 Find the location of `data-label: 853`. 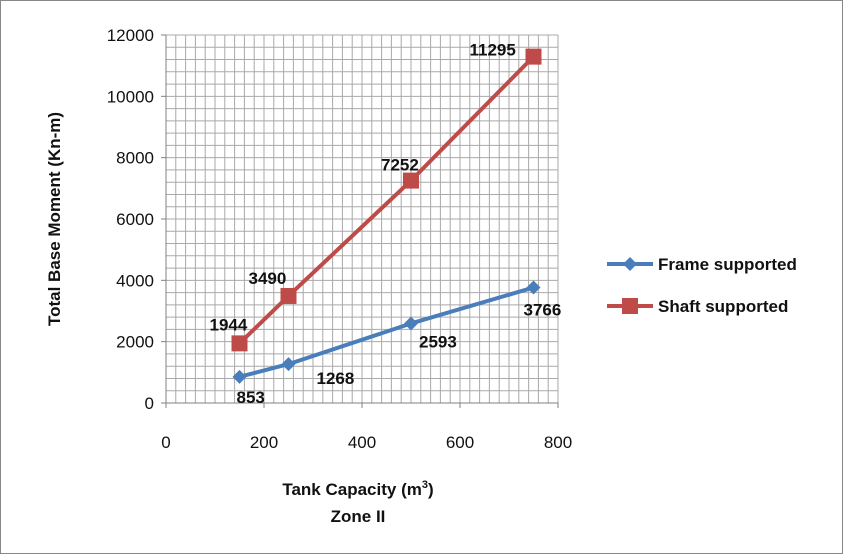

data-label: 853 is located at coordinates (251, 397).